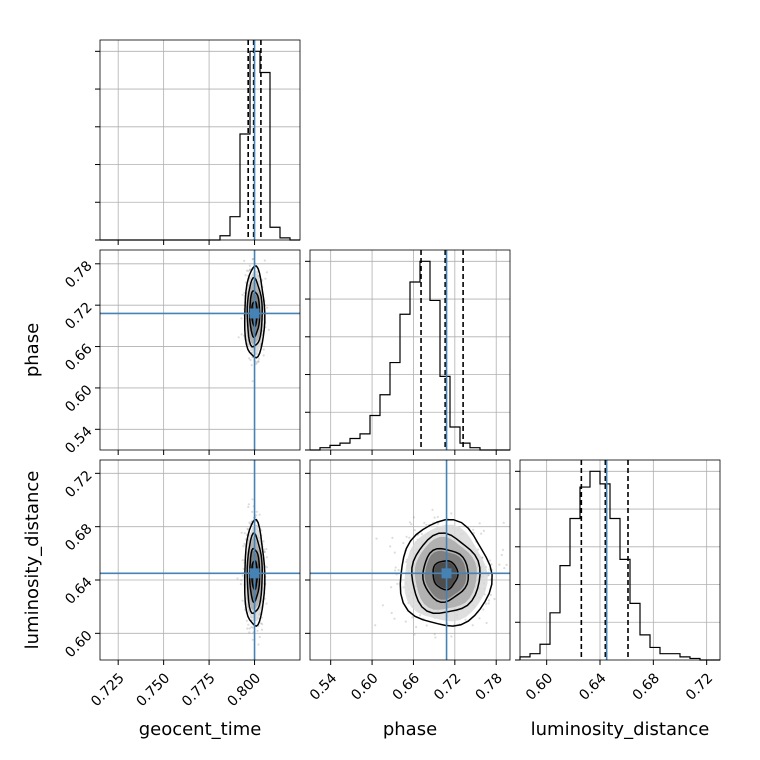  What do you see at coordinates (646, 686) in the screenshot?
I see `x-tick-label: 0.68` at bounding box center [646, 686].